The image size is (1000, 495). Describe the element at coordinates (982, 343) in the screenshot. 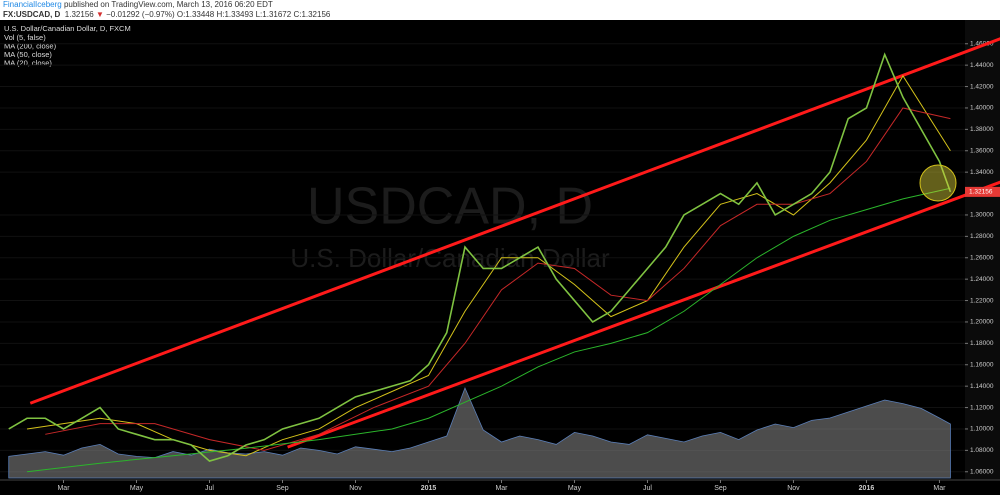

I see `y-tick-label: 1.18000` at that location.